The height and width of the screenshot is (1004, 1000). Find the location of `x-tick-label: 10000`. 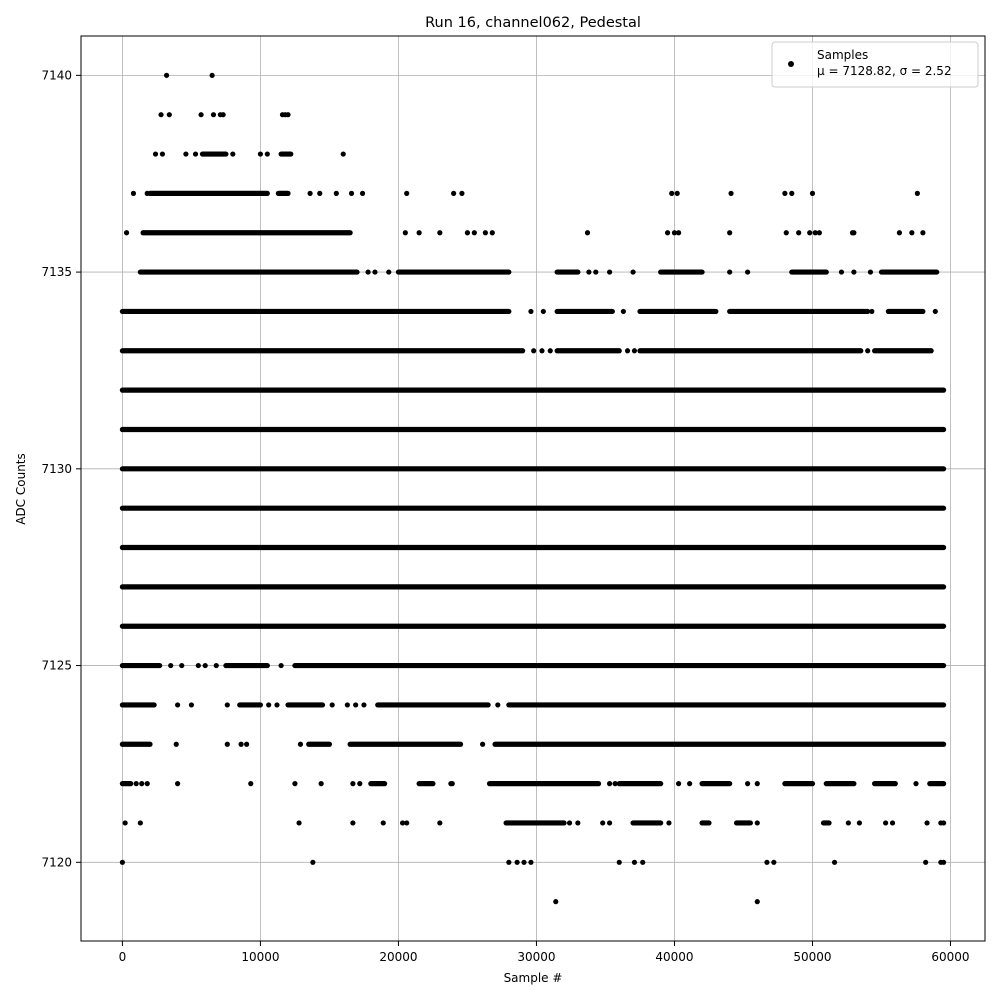

x-tick-label: 10000 is located at coordinates (260, 957).